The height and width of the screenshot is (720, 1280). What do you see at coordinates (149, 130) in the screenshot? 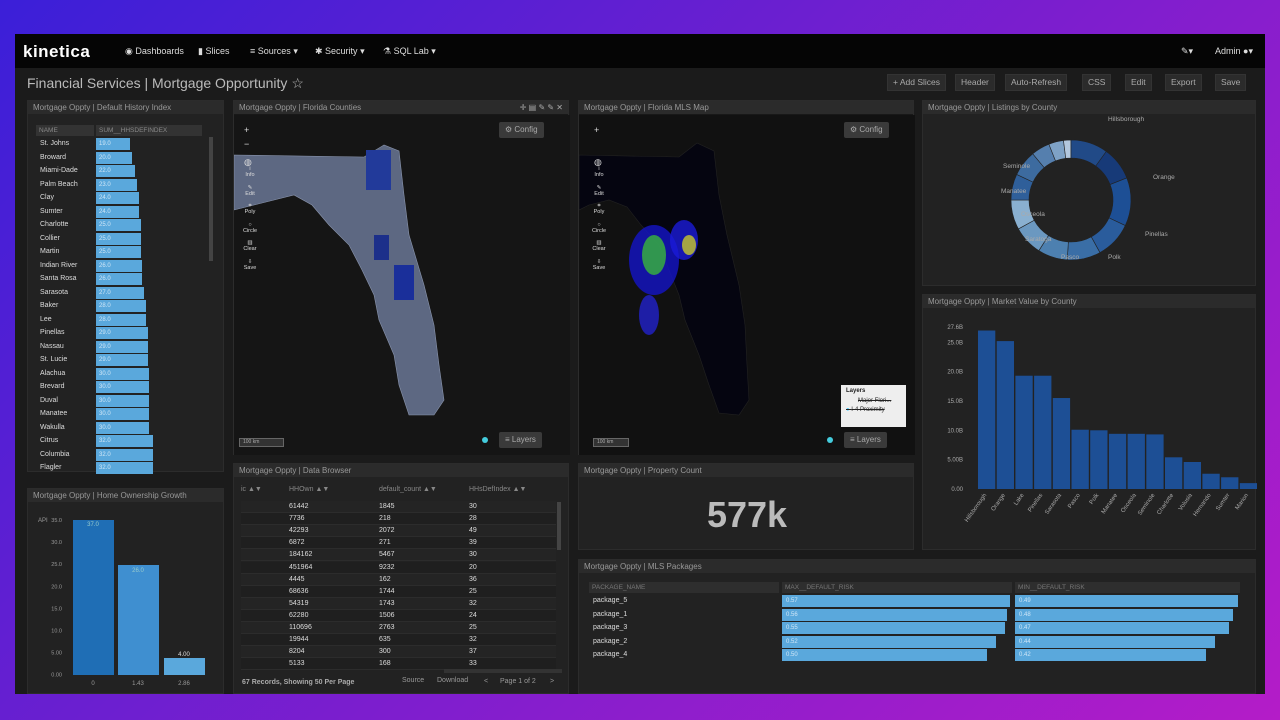
I see `column-header-value: SUM__HHSDEFINDEX` at bounding box center [149, 130].